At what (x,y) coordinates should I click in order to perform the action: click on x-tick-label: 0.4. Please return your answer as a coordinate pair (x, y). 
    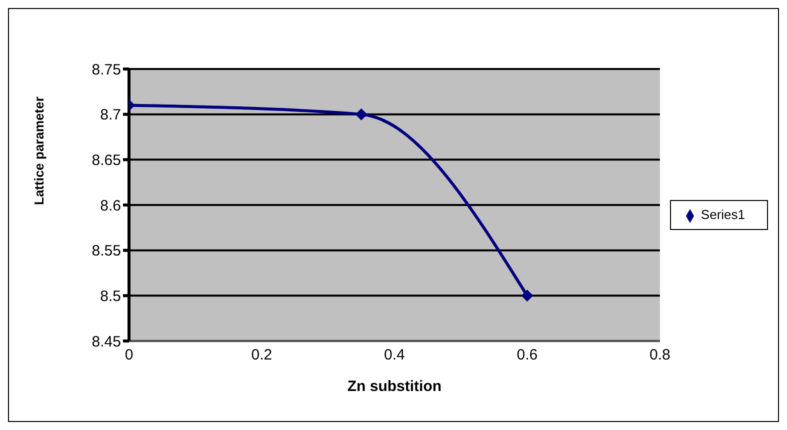
    Looking at the image, I should click on (394, 355).